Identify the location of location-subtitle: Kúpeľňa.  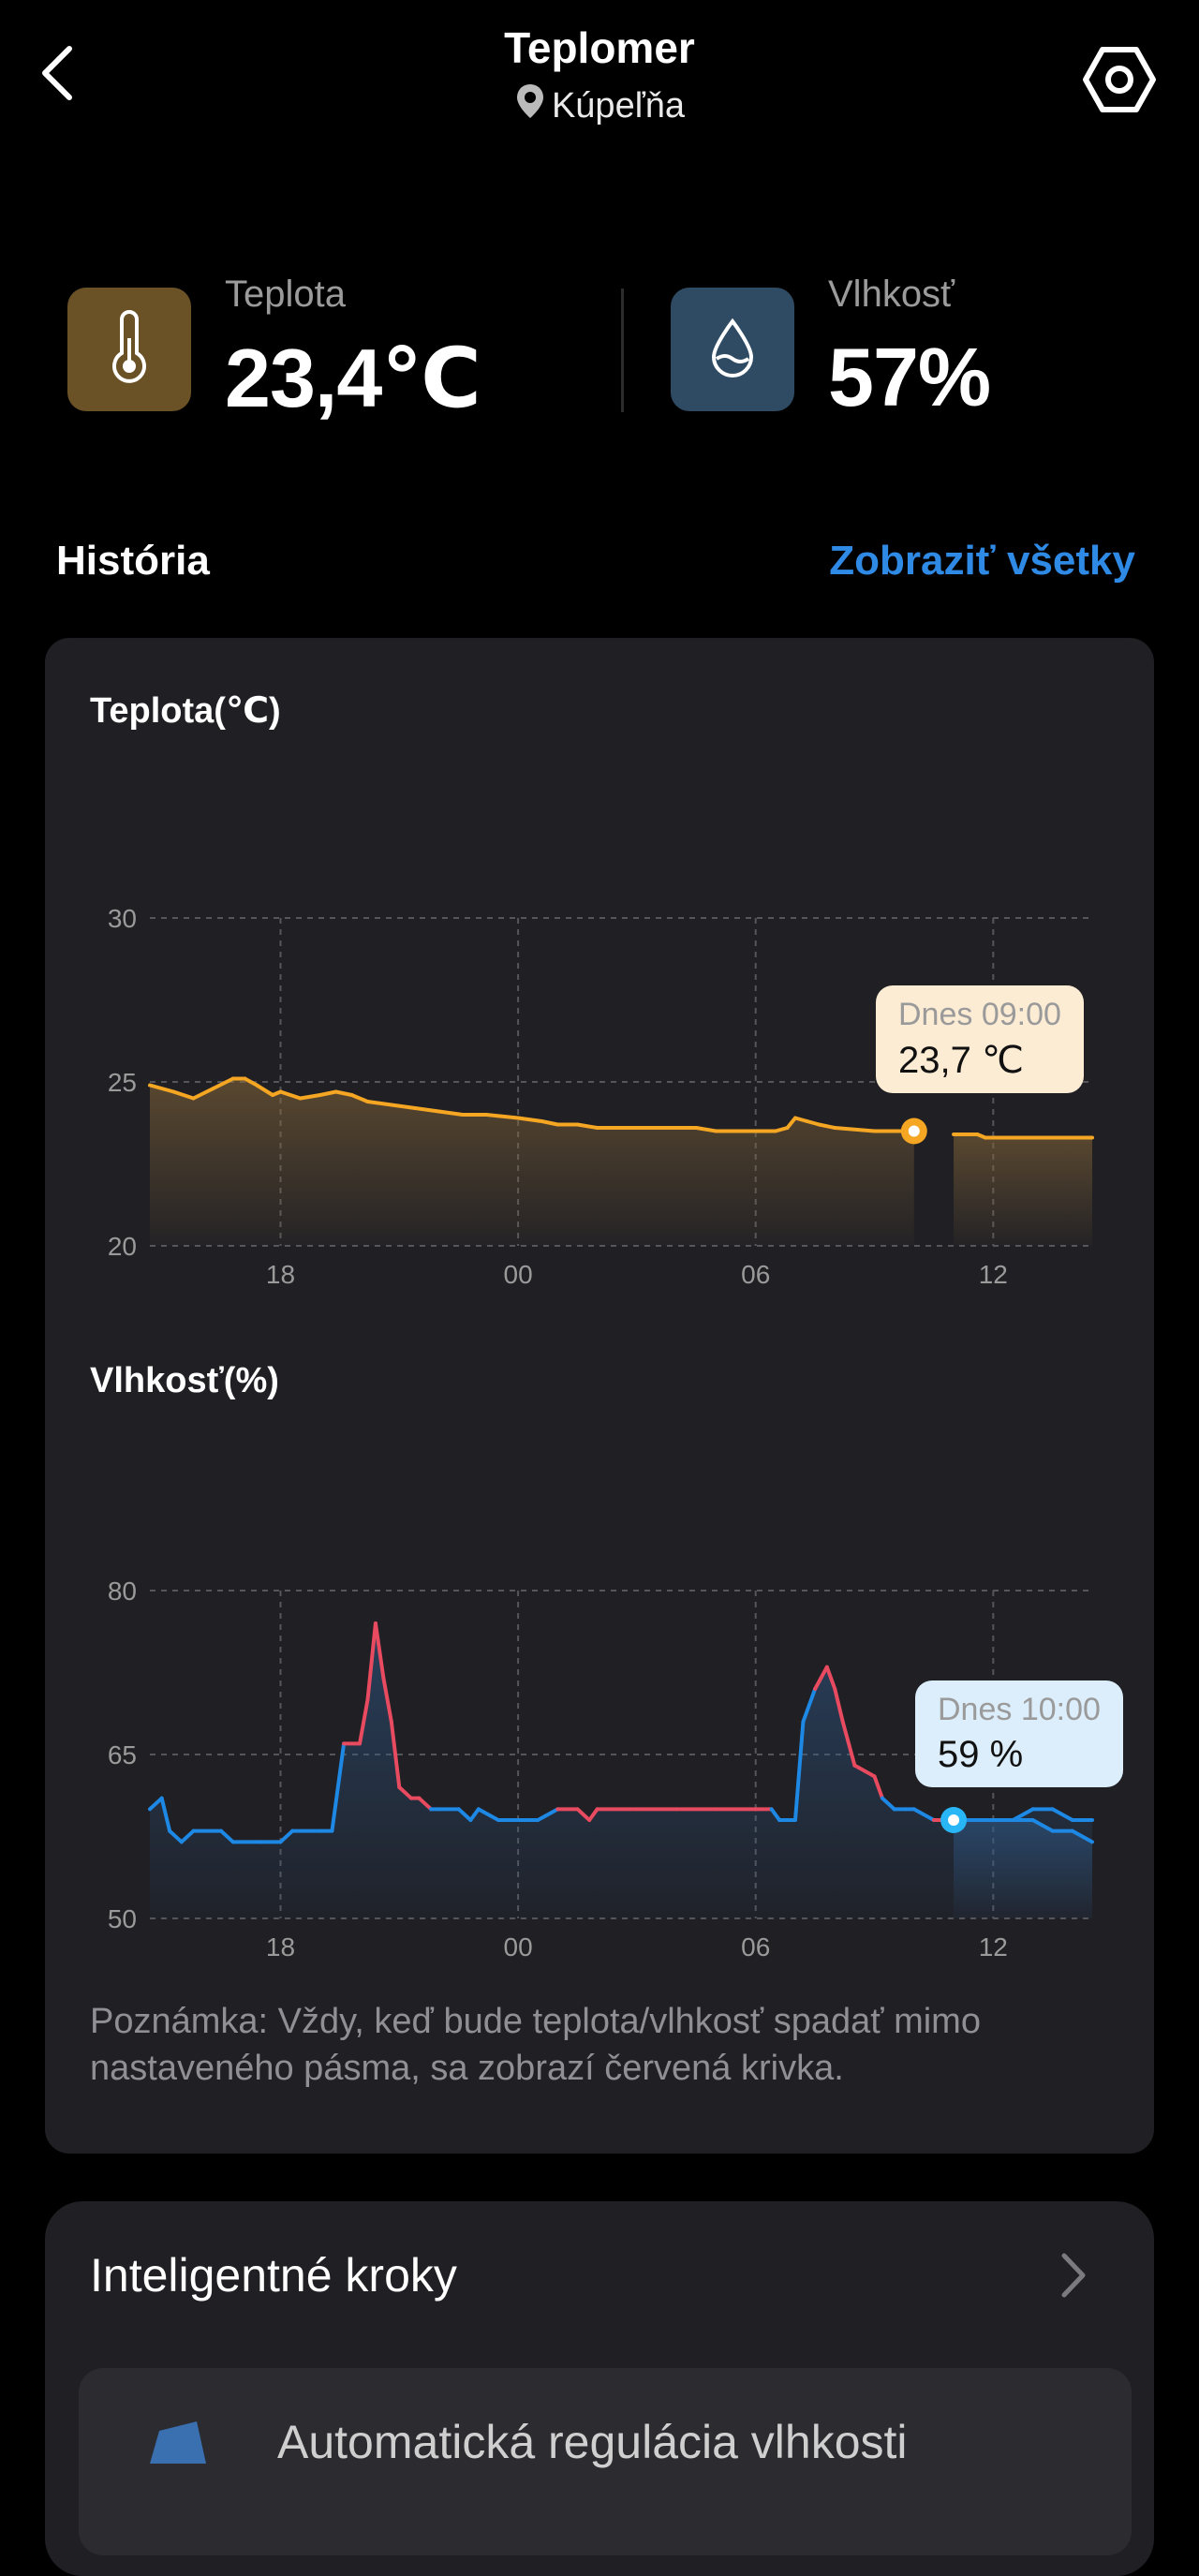
(599, 106).